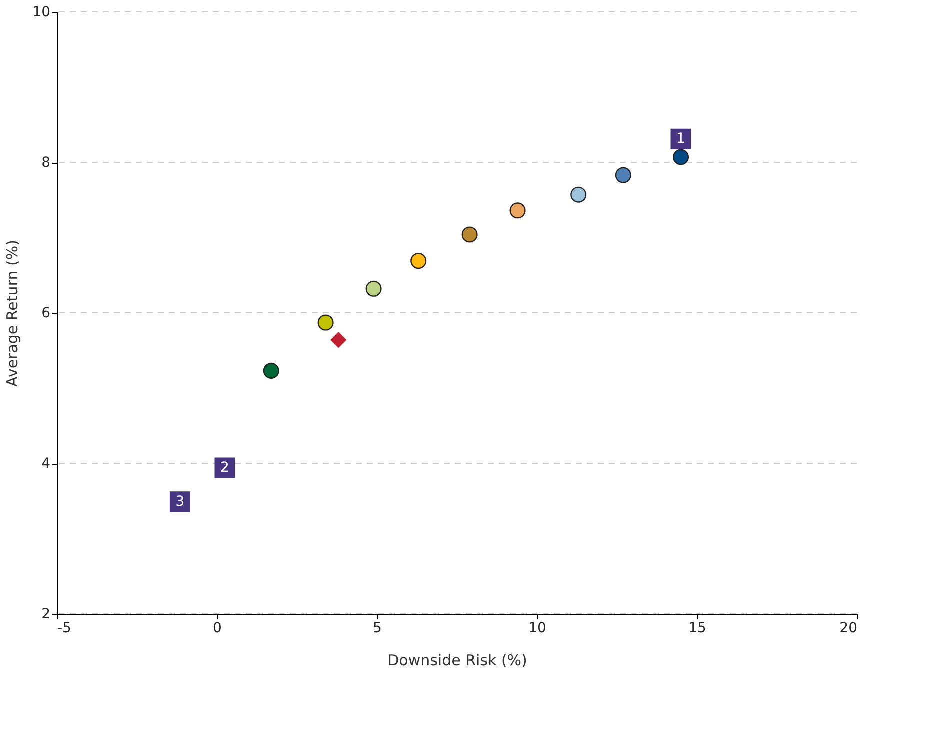 This screenshot has width=951, height=730. Describe the element at coordinates (46, 314) in the screenshot. I see `y-tick-label: 6` at that location.